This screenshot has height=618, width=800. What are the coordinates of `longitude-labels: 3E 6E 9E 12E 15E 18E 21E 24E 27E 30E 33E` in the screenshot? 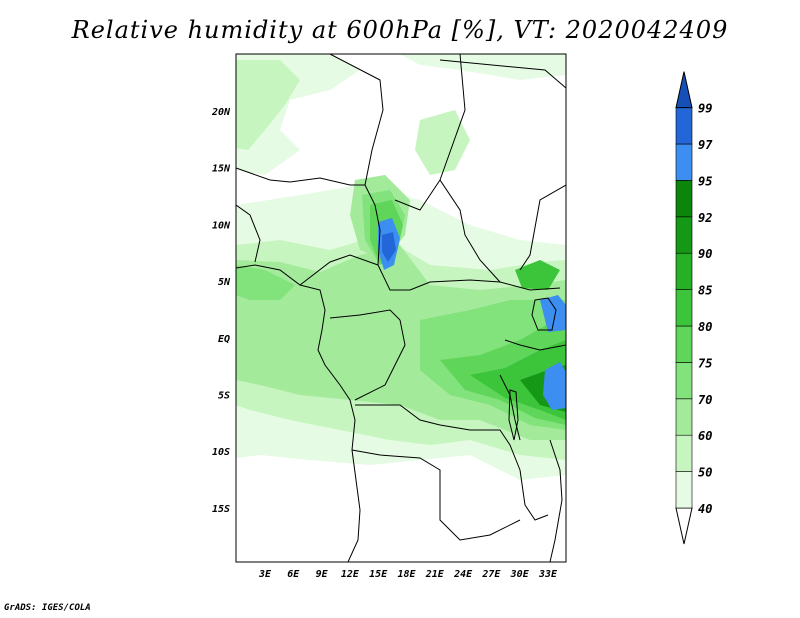 It's located at (408, 574).